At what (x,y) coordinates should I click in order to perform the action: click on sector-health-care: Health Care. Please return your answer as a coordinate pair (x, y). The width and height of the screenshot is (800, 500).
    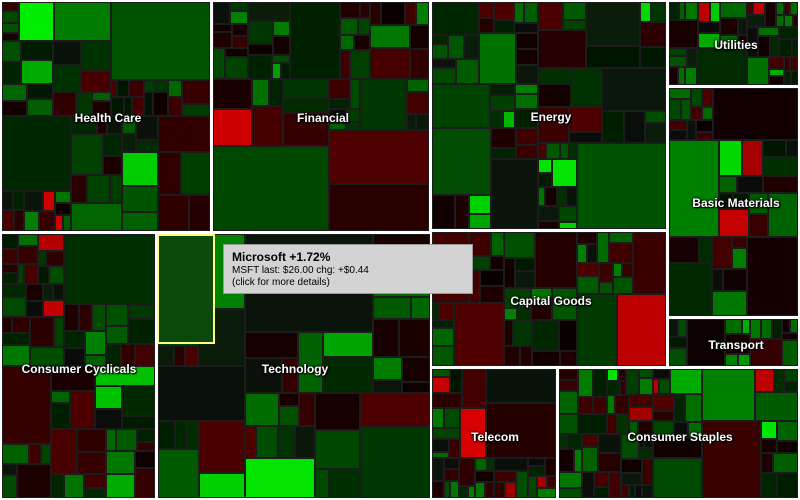
    Looking at the image, I should click on (106, 116).